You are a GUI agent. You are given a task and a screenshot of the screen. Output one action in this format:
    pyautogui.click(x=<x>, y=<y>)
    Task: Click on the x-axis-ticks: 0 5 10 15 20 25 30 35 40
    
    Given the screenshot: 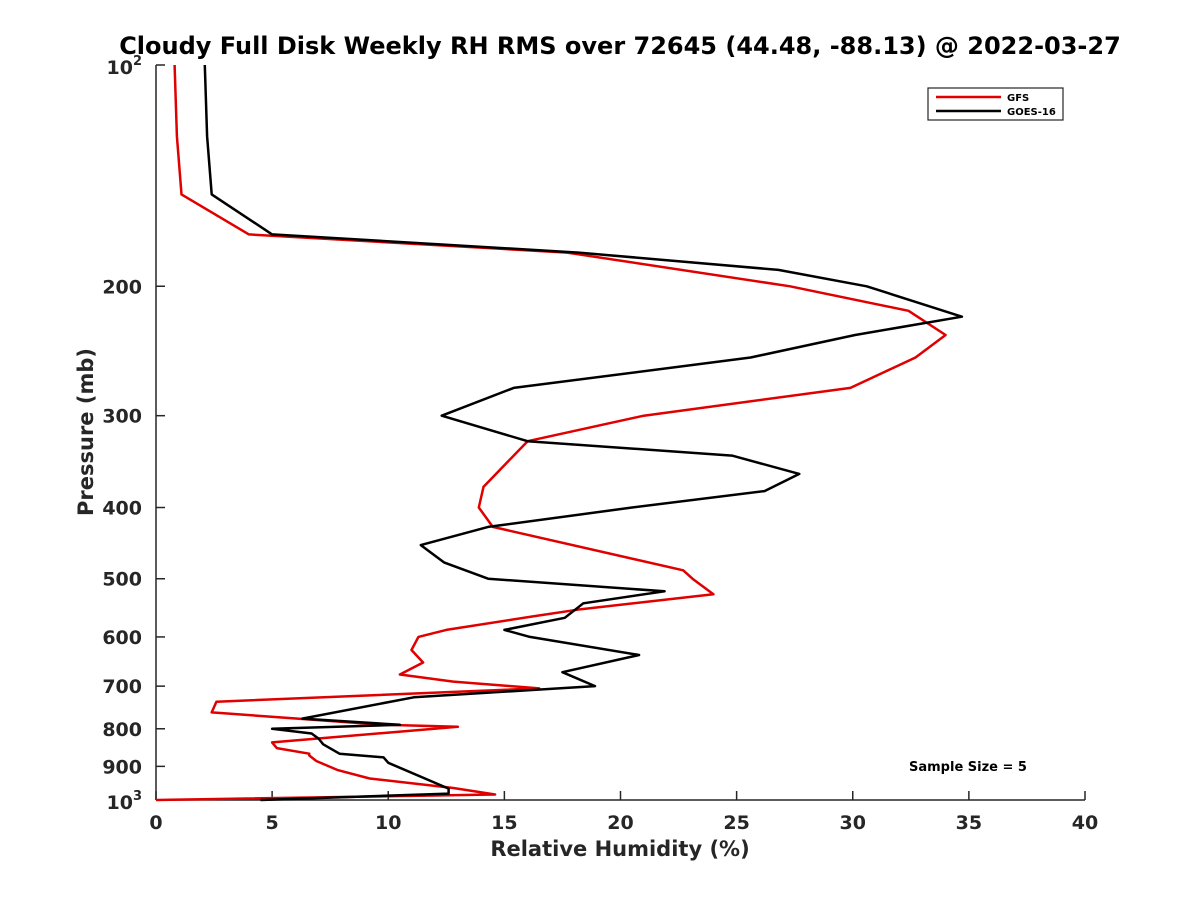 What is the action you would take?
    pyautogui.click(x=623, y=812)
    